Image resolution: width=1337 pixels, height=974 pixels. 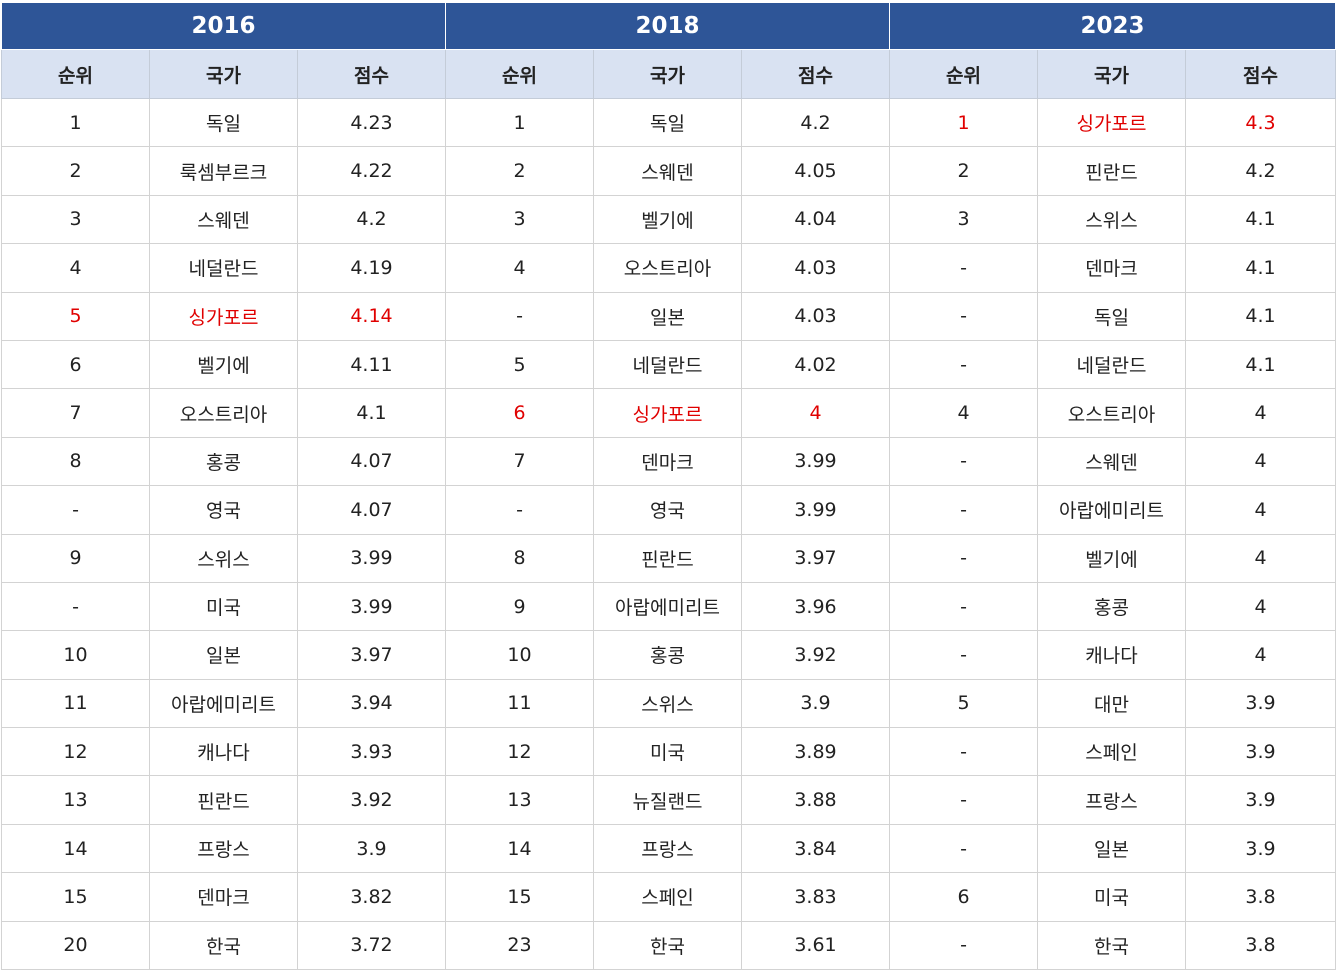 I want to click on rank-cell: 2, so click(x=75, y=171).